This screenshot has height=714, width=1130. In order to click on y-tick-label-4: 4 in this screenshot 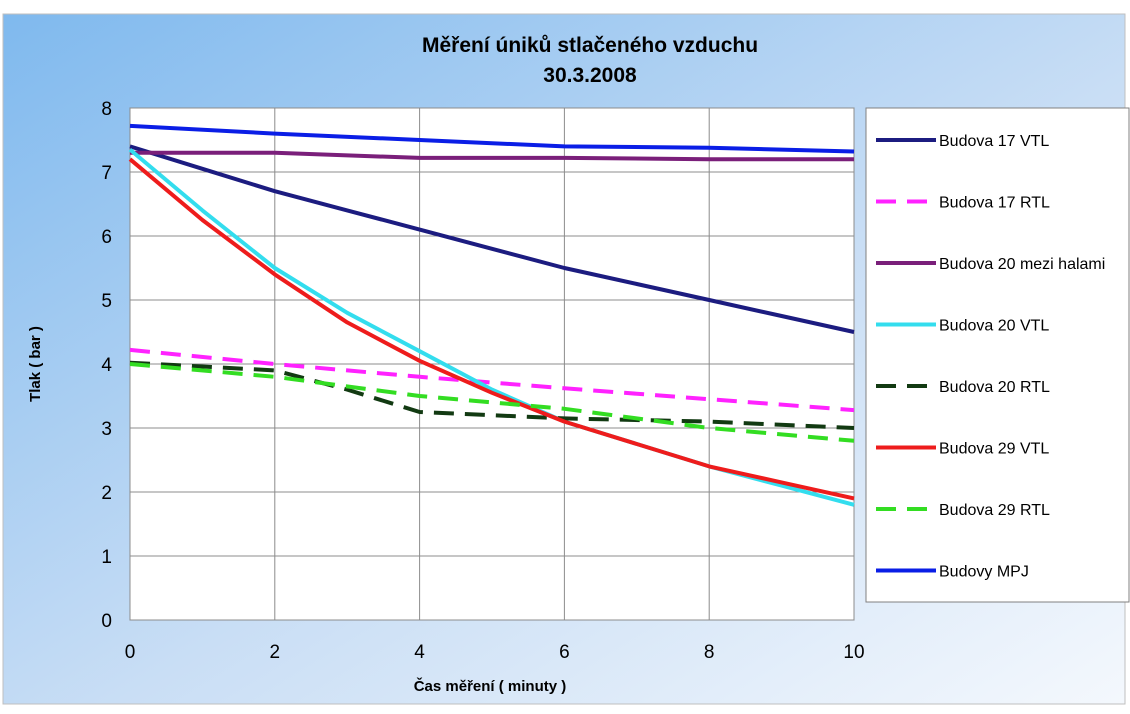, I will do `click(106, 365)`.